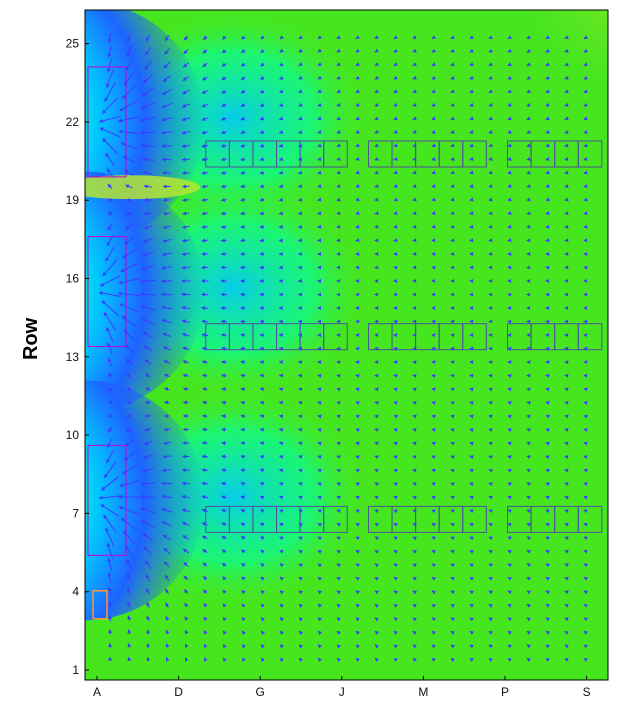 Image resolution: width=618 pixels, height=713 pixels. I want to click on x-tick-label: G, so click(260, 692).